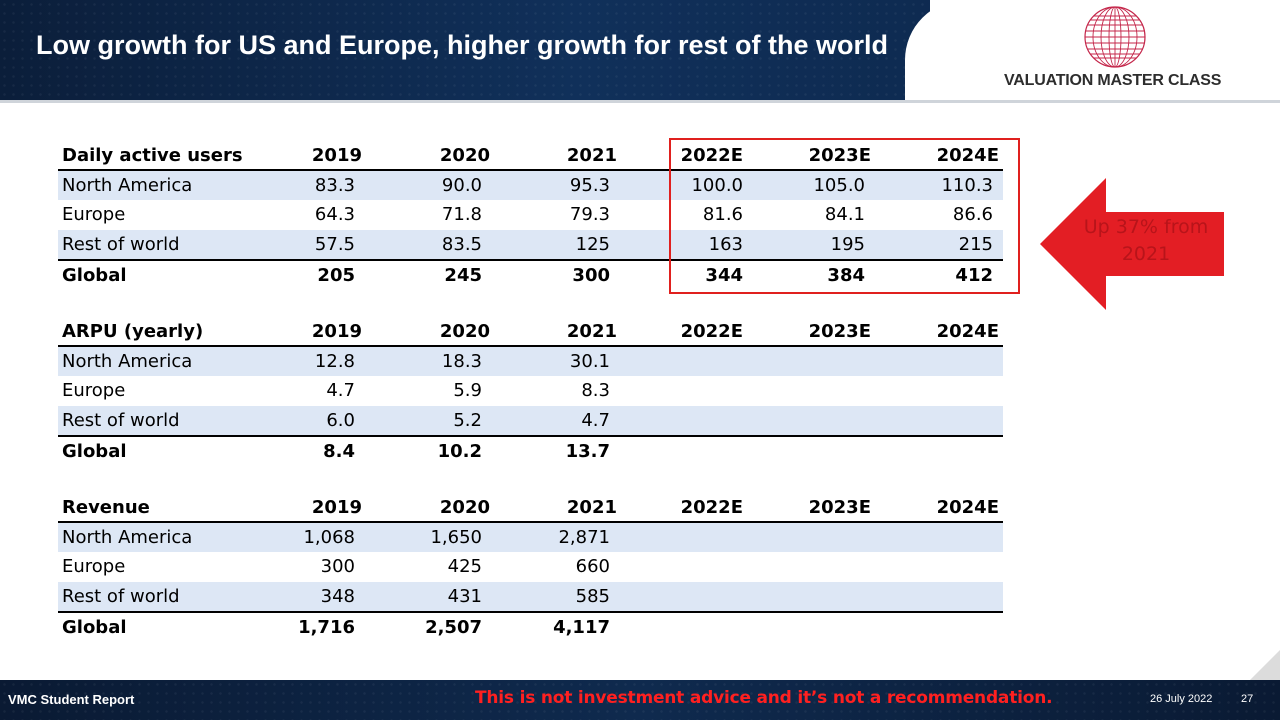  What do you see at coordinates (972, 214) in the screenshot?
I see `table-cell: 86.6` at bounding box center [972, 214].